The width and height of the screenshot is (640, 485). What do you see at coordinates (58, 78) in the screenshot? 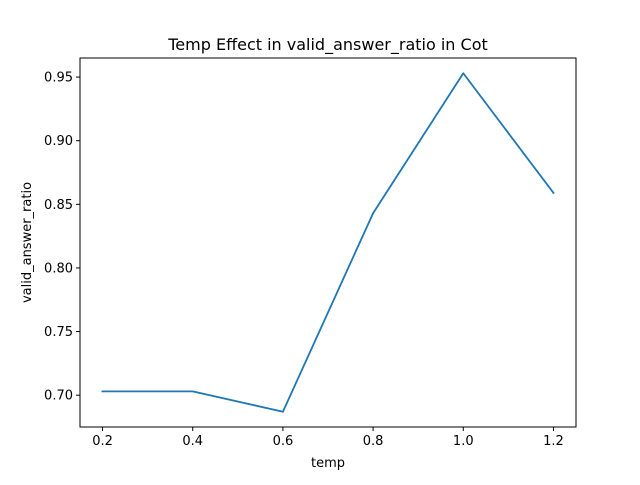
I see `y-tick-label: 0.95` at bounding box center [58, 78].